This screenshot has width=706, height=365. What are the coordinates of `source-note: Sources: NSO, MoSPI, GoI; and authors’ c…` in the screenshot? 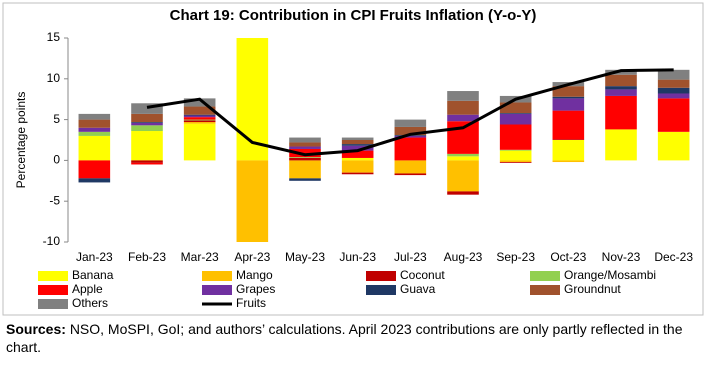 It's located at (354, 338).